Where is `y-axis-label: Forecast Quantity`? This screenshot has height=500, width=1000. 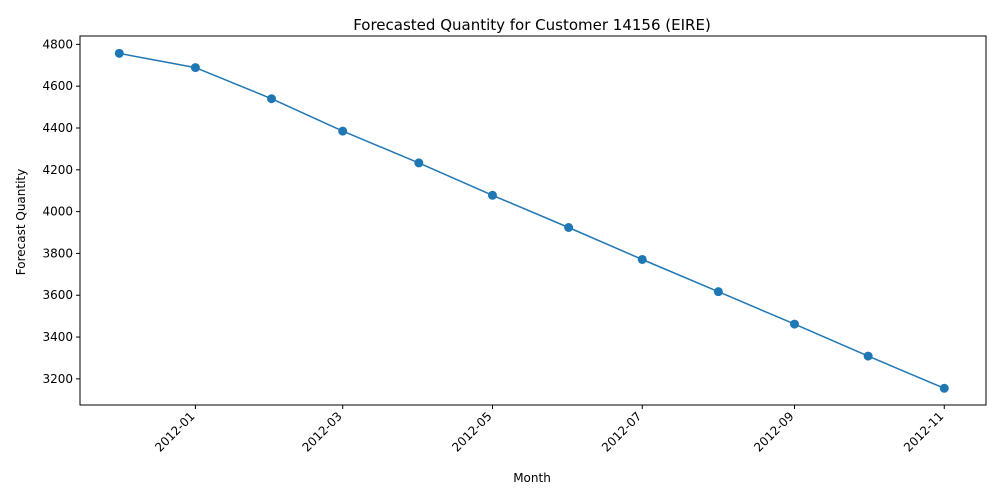 y-axis-label: Forecast Quantity is located at coordinates (21, 222).